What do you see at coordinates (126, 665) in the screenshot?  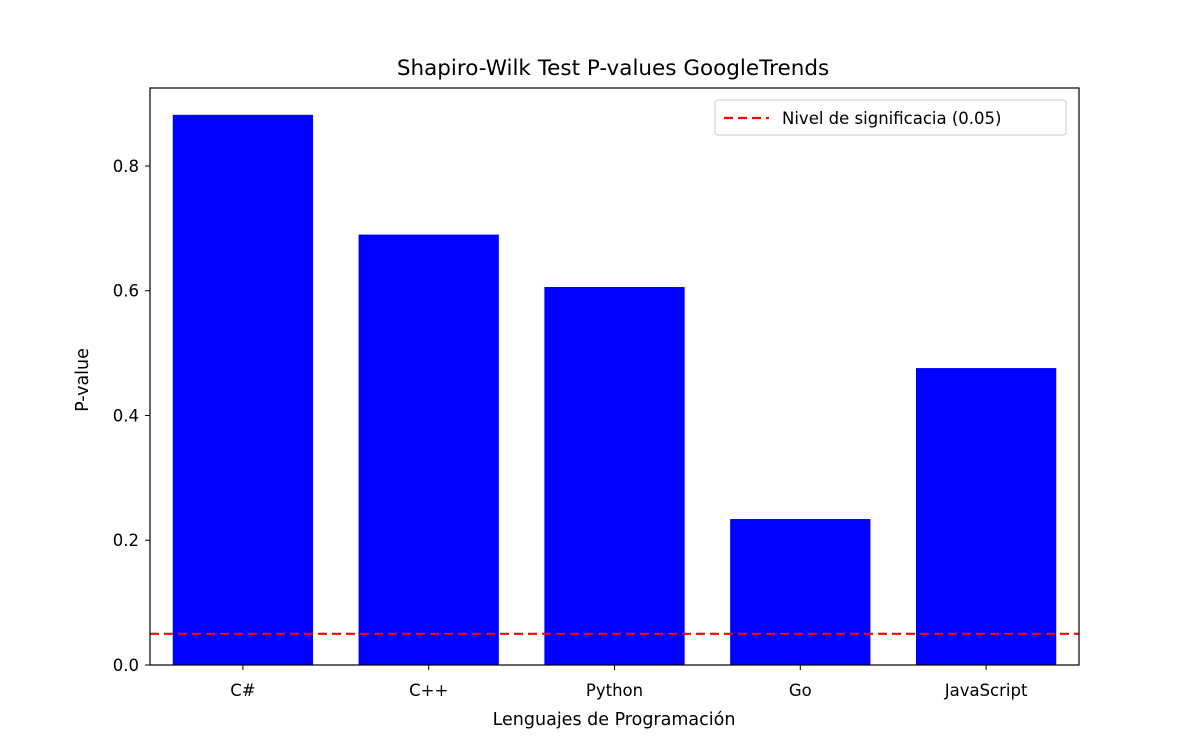 I see `y-tick-label: 0.0` at bounding box center [126, 665].